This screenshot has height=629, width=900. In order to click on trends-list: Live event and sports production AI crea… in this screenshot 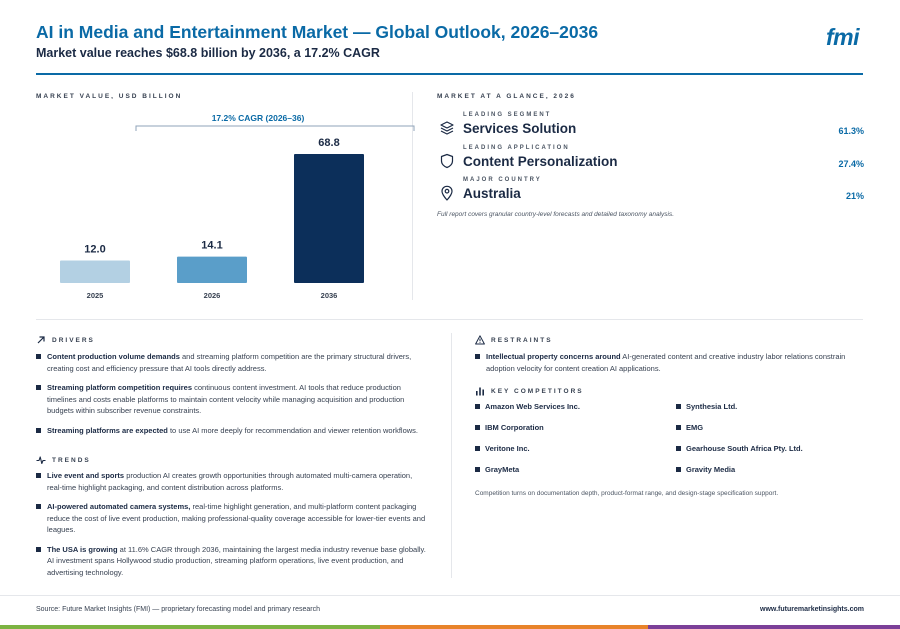, I will do `click(231, 528)`.